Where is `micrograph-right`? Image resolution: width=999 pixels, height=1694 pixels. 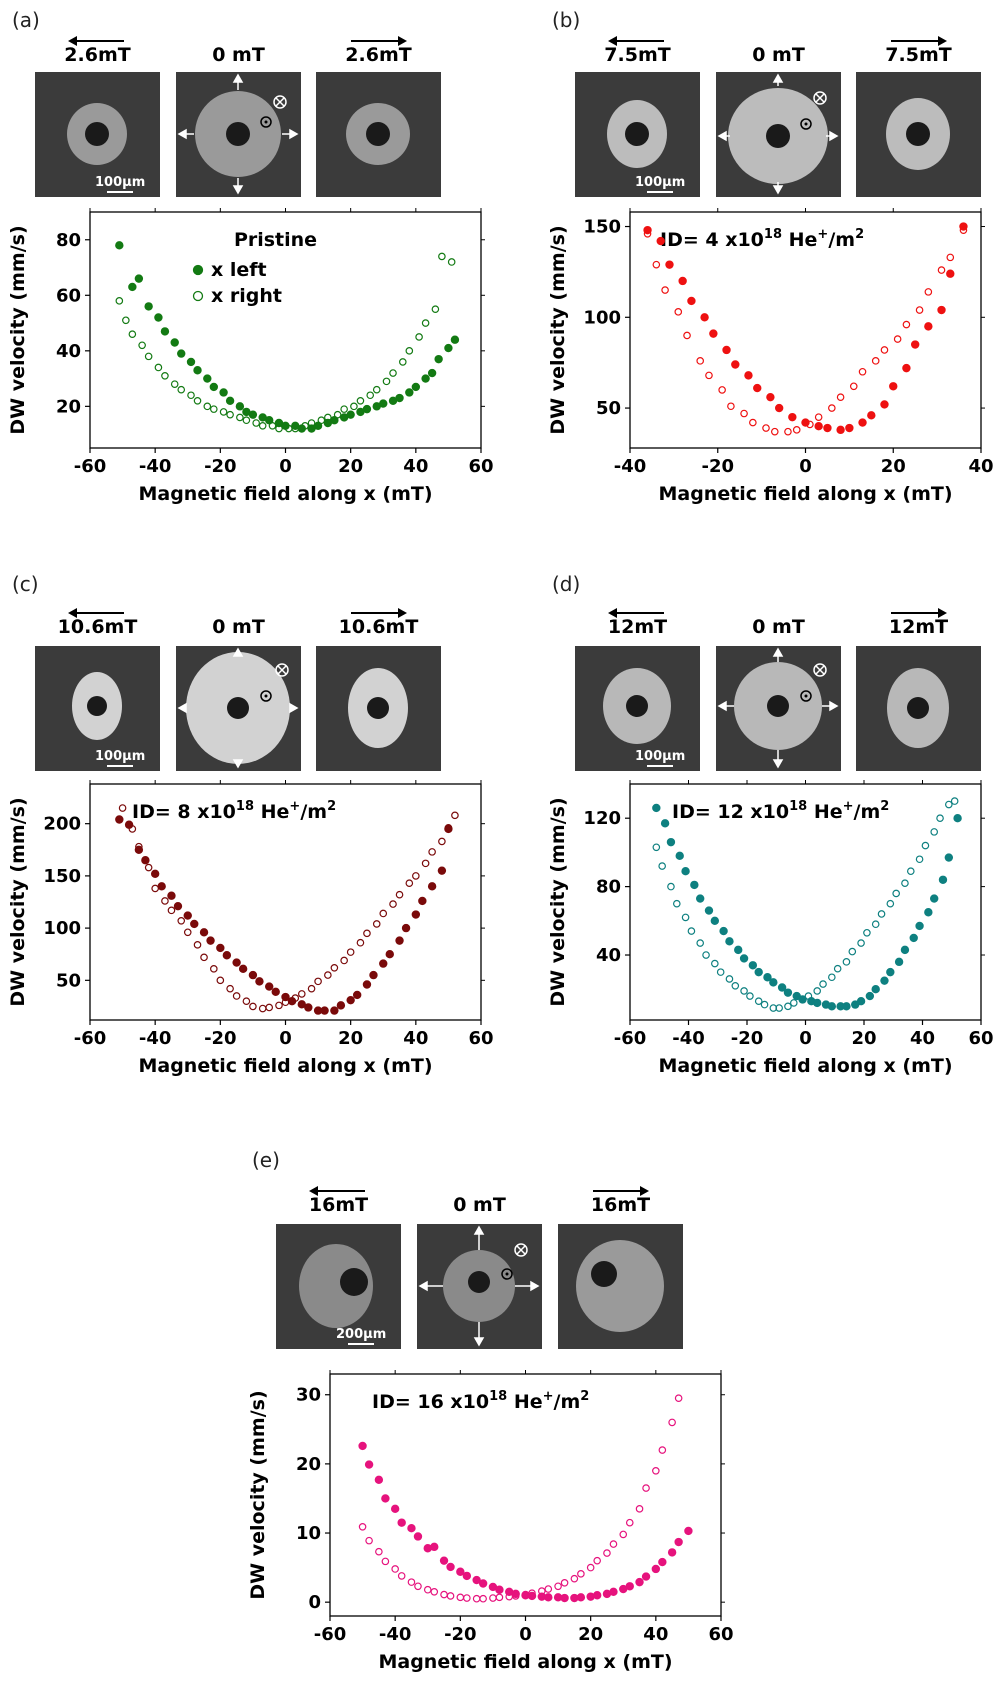 micrograph-right is located at coordinates (918, 134).